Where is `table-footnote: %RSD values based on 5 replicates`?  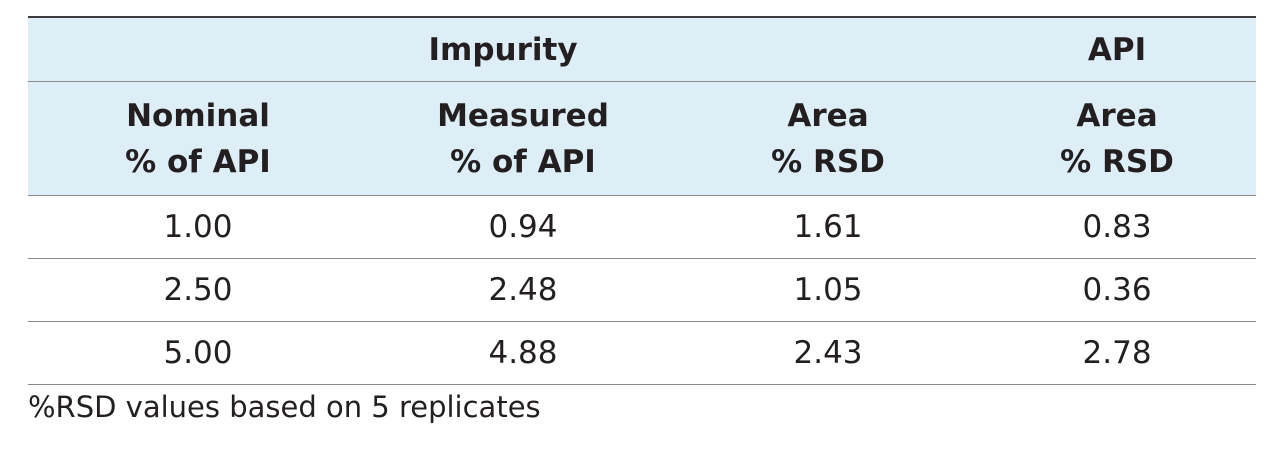 table-footnote: %RSD values based on 5 replicates is located at coordinates (284, 407).